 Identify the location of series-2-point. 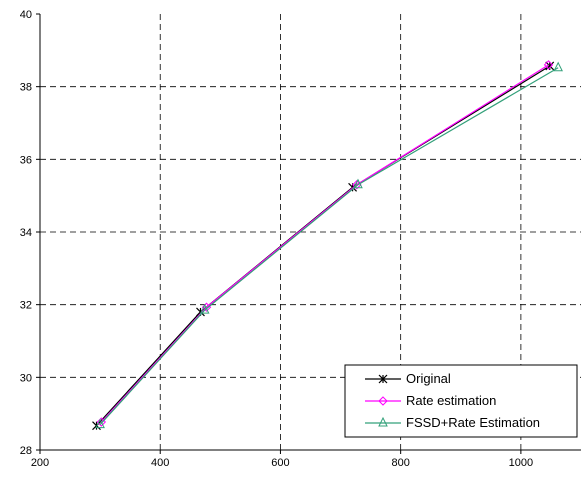
(548, 65).